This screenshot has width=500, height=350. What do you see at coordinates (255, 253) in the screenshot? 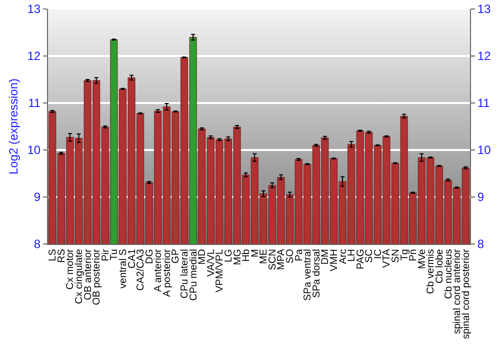
I see `x-tick-label: M` at bounding box center [255, 253].